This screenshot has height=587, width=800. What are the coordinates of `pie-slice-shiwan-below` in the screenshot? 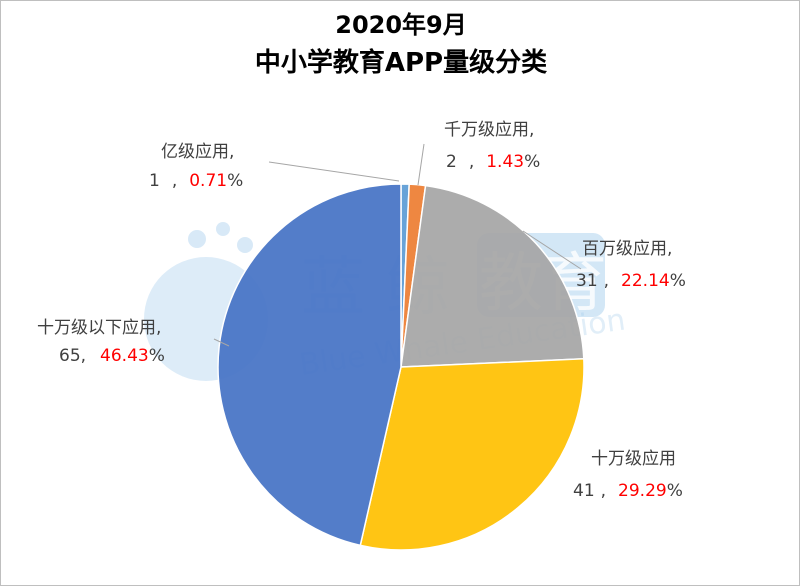 It's located at (309, 365).